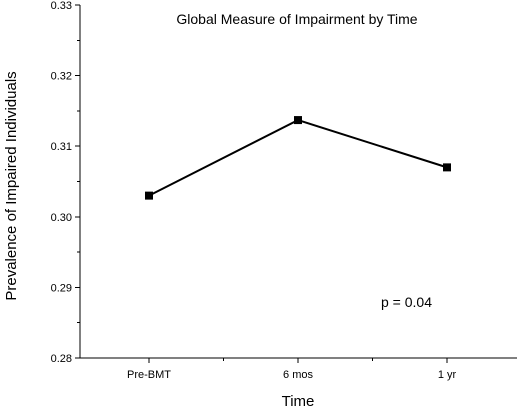 This screenshot has height=409, width=520. I want to click on y-tick-label: 0.33, so click(61, 6).